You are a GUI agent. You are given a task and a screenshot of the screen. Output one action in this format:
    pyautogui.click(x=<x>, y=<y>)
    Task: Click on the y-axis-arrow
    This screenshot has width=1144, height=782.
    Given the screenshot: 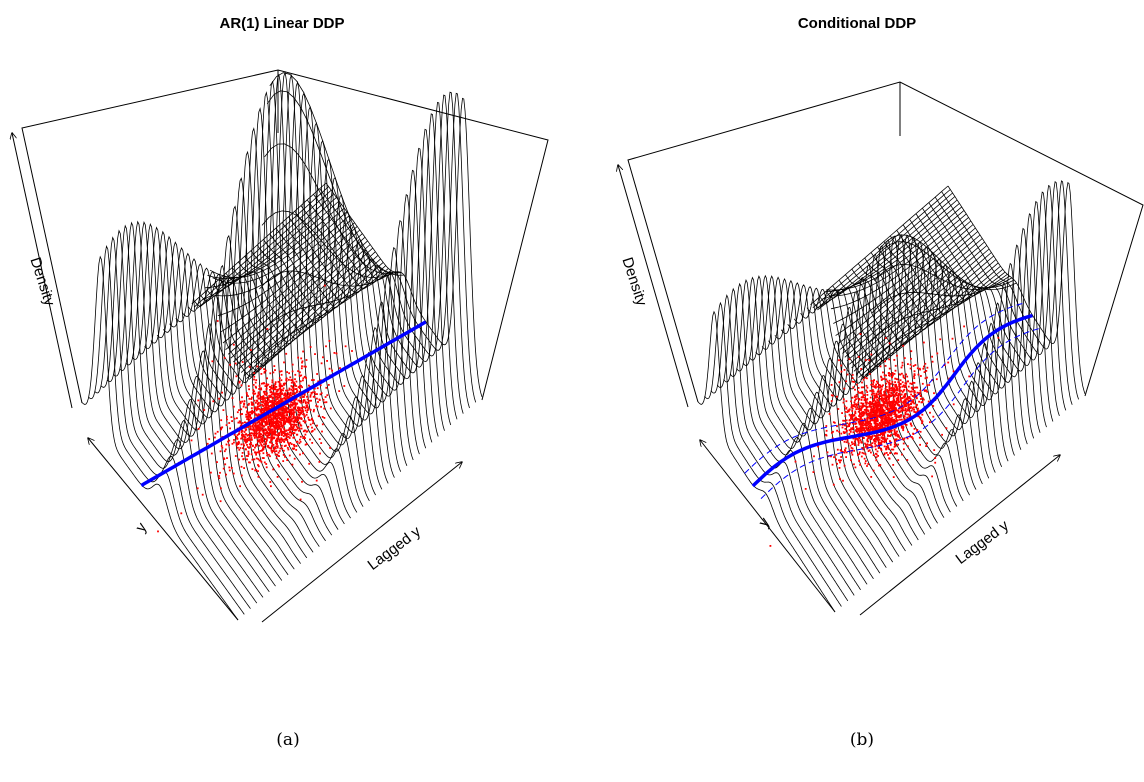 What is the action you would take?
    pyautogui.click(x=768, y=526)
    